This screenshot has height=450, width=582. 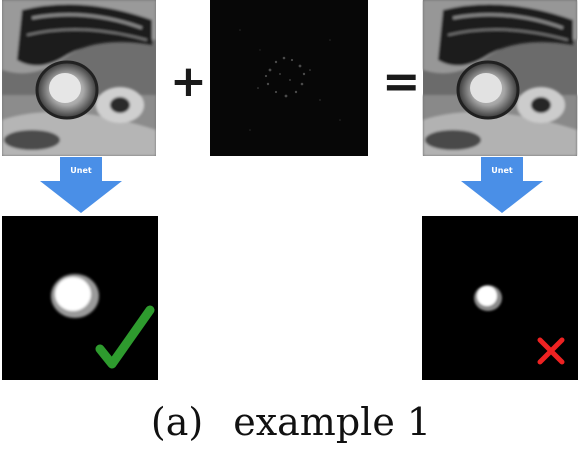 What do you see at coordinates (177, 422) in the screenshot?
I see `caption-tag: (a)` at bounding box center [177, 422].